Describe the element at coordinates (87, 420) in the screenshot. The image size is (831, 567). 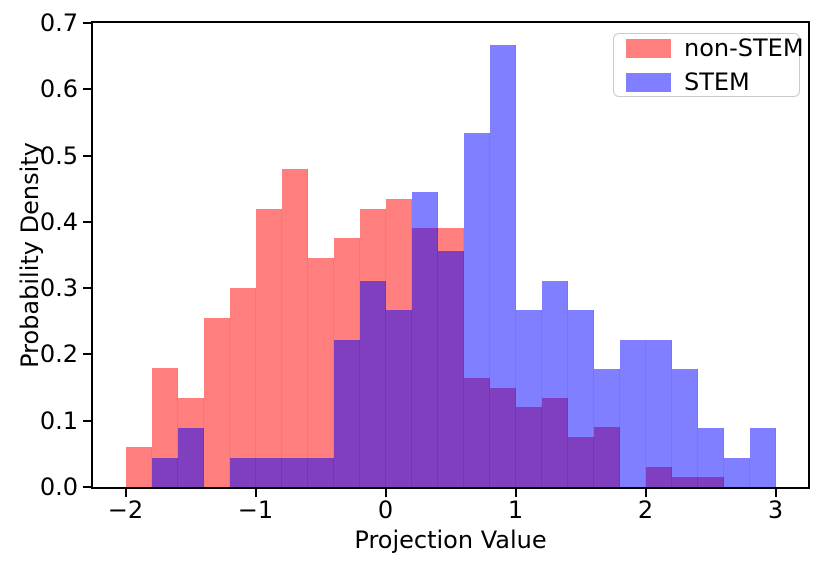
I see `y-tick-0.1` at that location.